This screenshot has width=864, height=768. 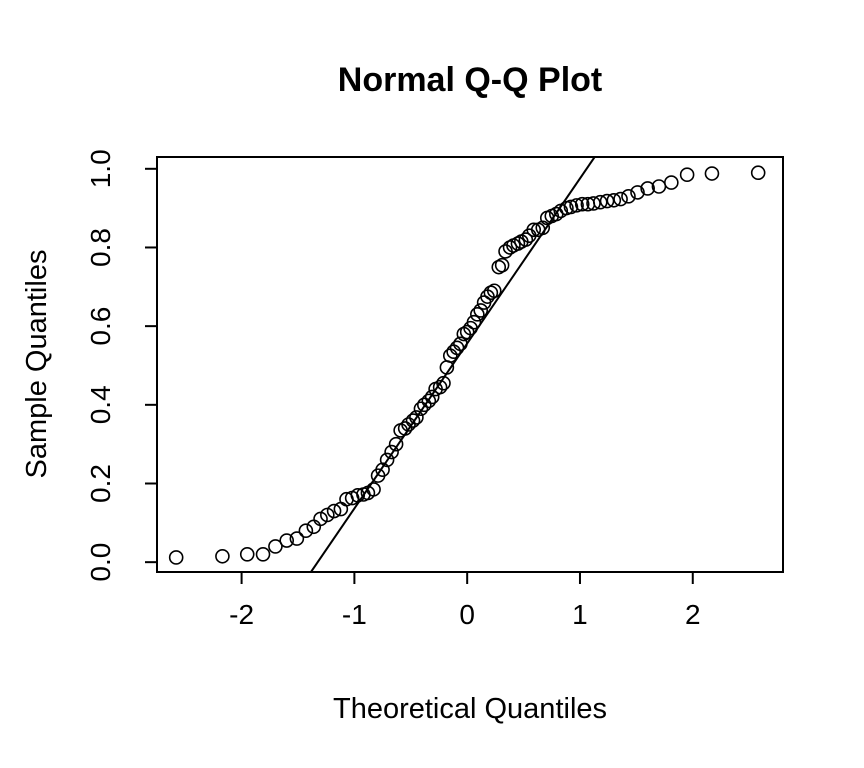 I want to click on y-tick-label: 0.2, so click(x=100, y=483).